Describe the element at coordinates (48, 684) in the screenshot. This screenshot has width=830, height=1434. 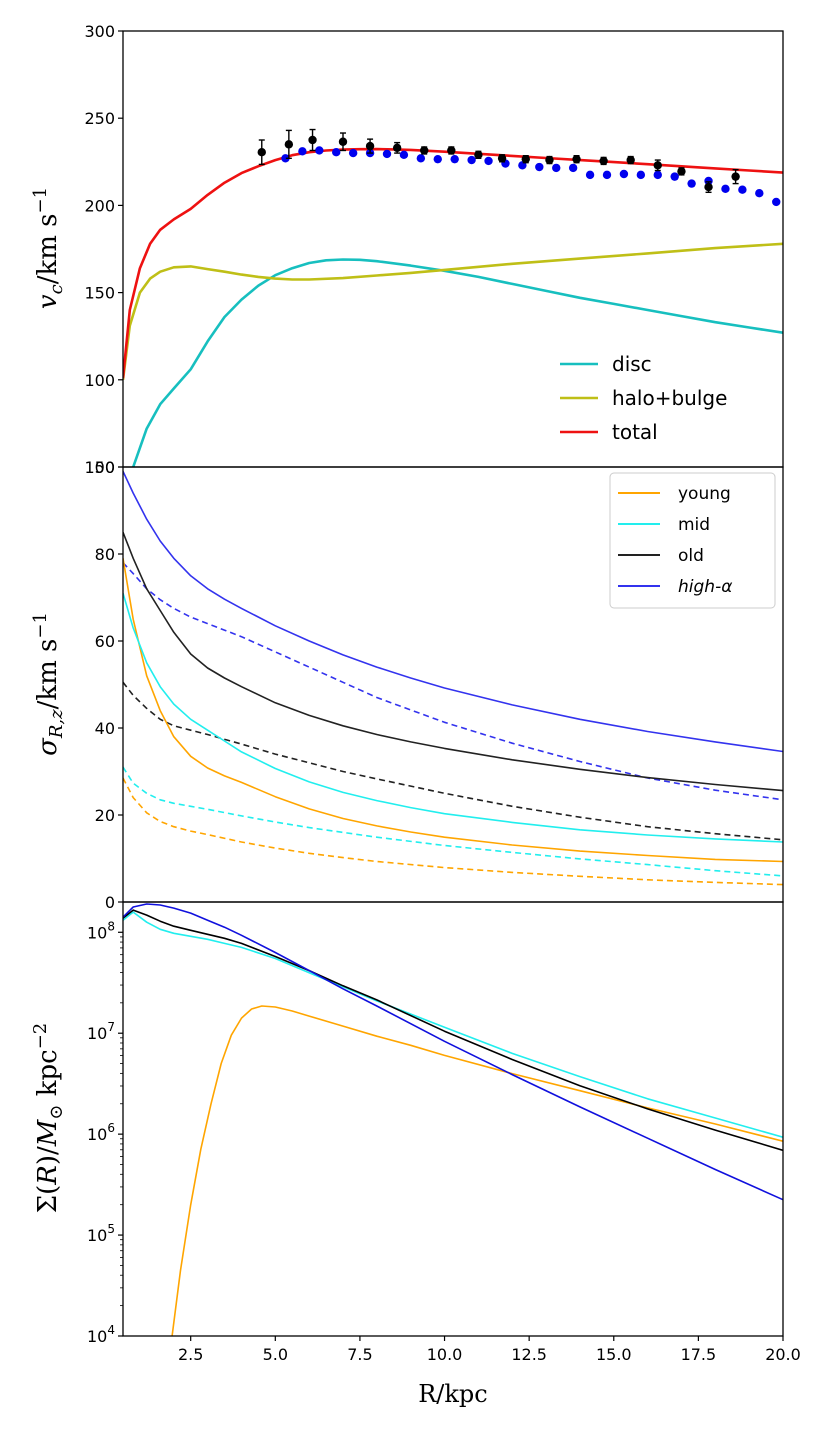
I see `p2-y-axis-label: σR,z/km s−1` at that location.